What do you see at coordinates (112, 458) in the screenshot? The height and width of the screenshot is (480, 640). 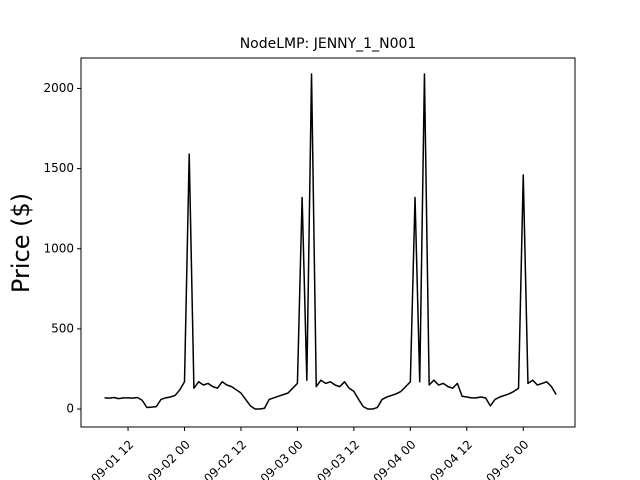 I see `x-tick-label: 09-01 12` at bounding box center [112, 458].